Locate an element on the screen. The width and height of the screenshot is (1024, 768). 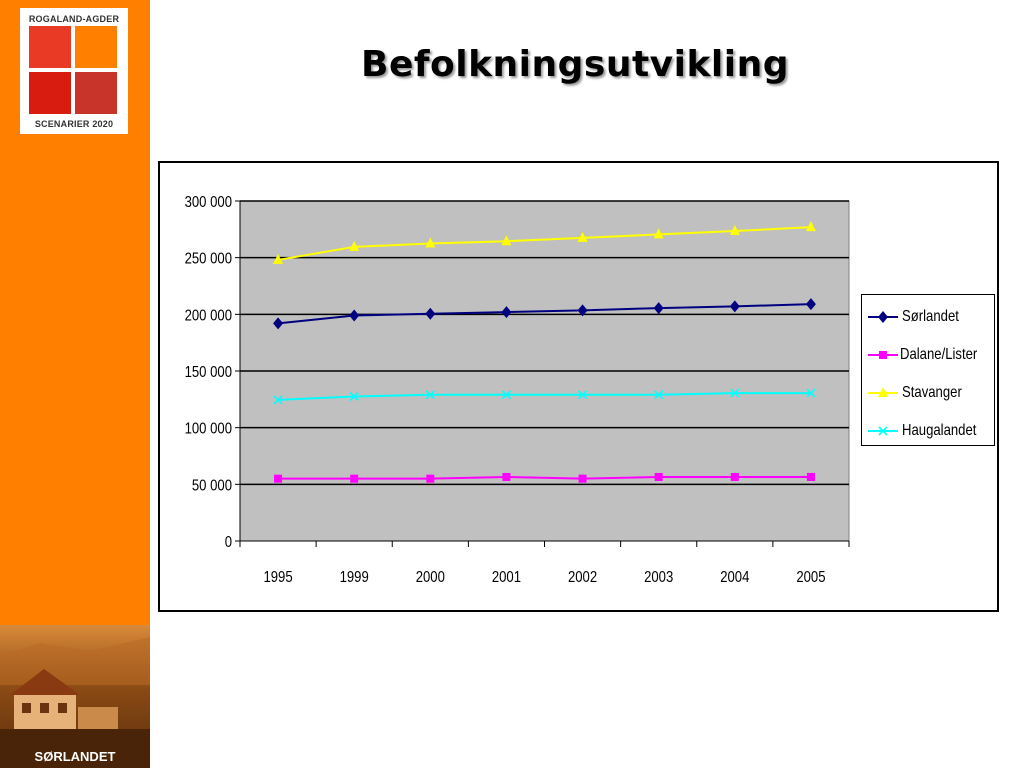
logo-bottom-text: SCENARIER 2020 is located at coordinates (74, 124).